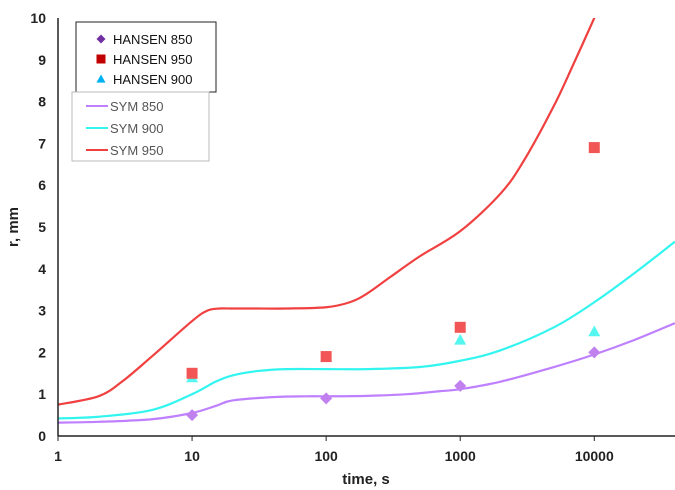  I want to click on y-tick-label: 2, so click(42, 352).